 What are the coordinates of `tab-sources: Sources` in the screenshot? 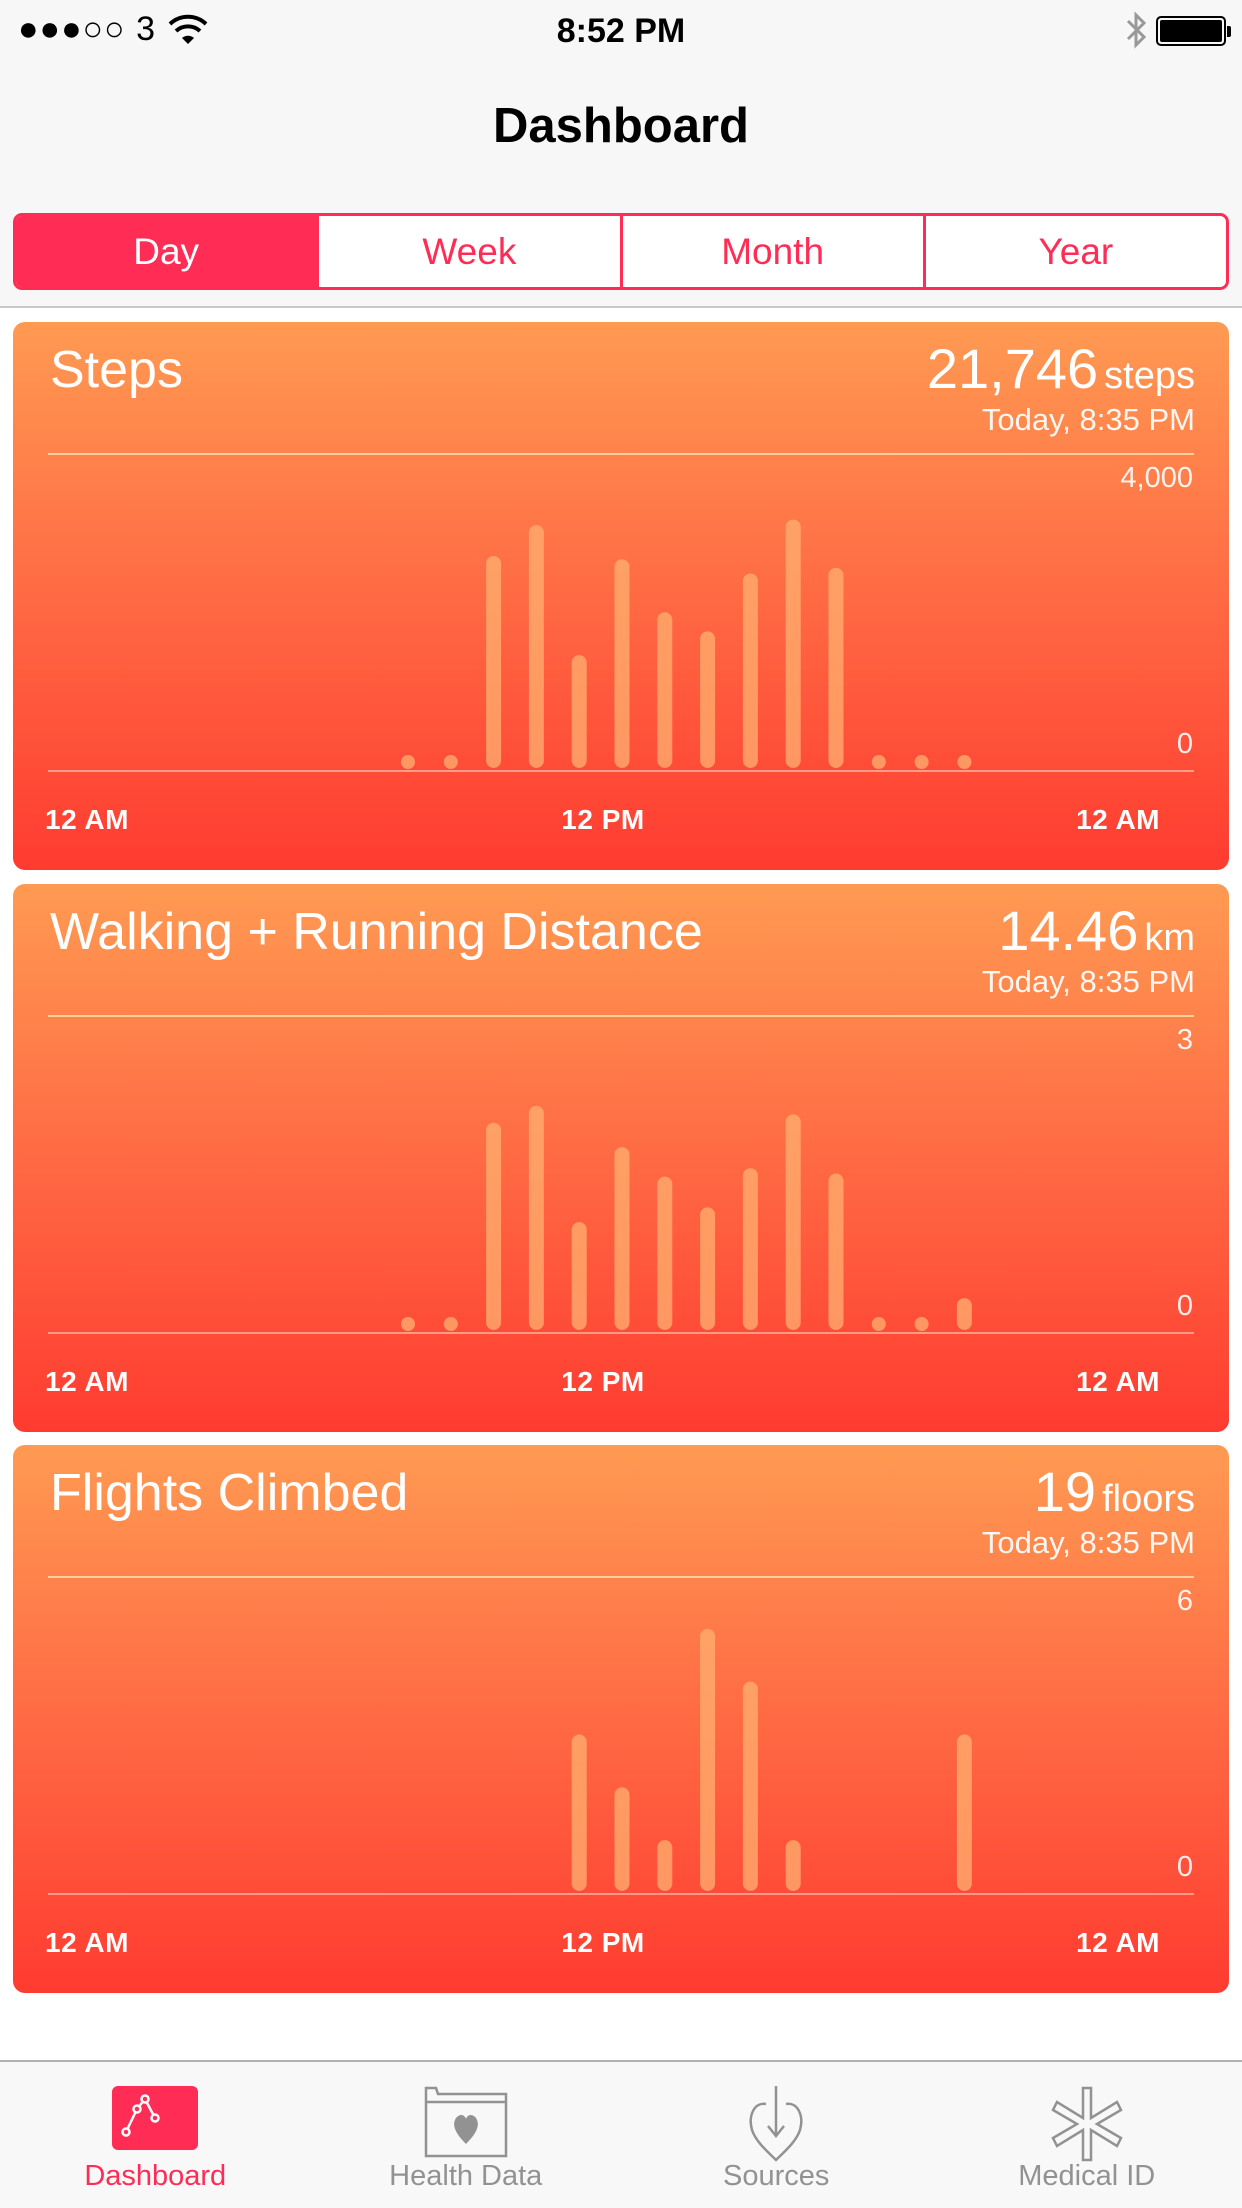 It's located at (776, 2135).